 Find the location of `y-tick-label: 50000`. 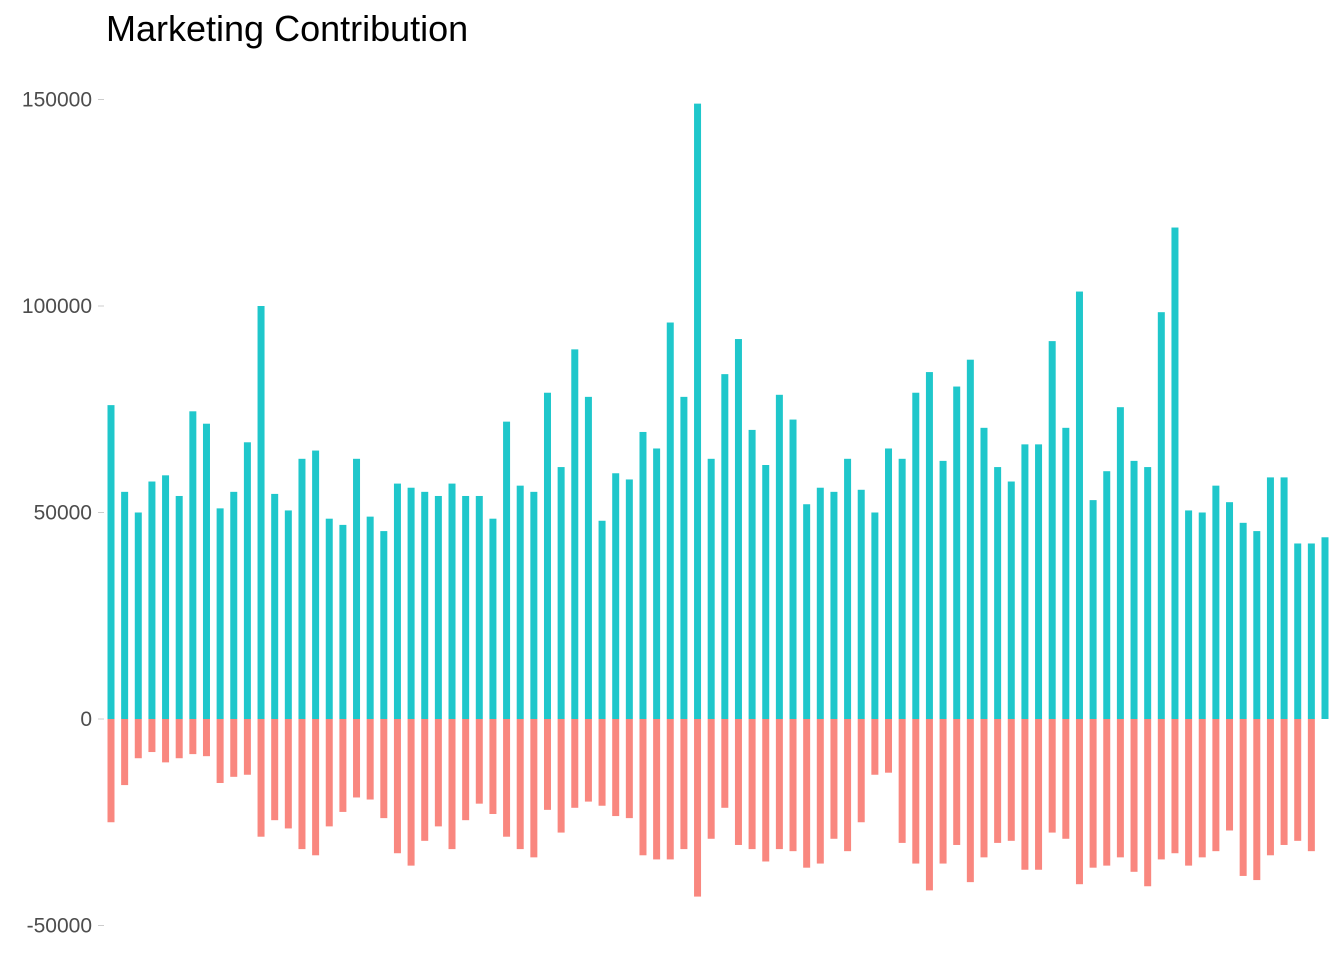

y-tick-label: 50000 is located at coordinates (63, 513).